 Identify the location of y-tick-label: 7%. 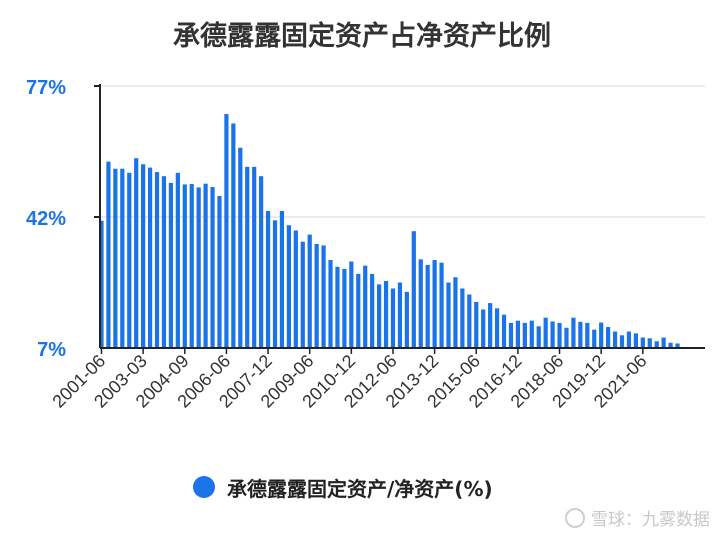
(51, 350).